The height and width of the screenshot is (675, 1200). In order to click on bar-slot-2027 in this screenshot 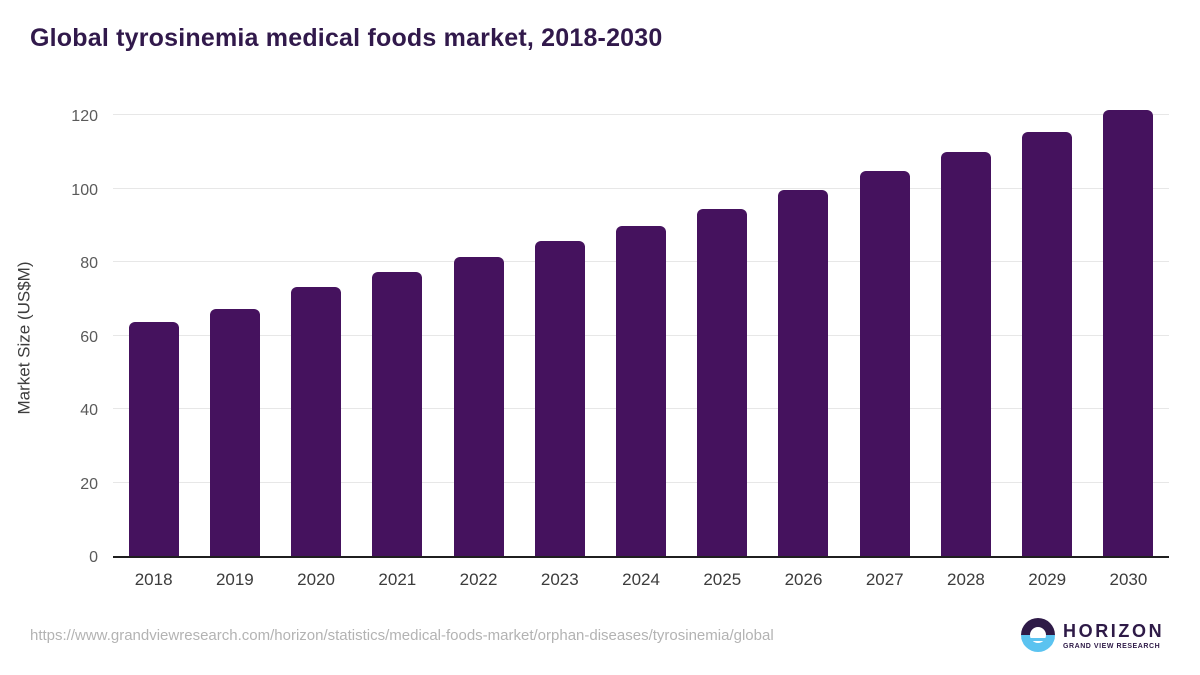, I will do `click(884, 336)`.